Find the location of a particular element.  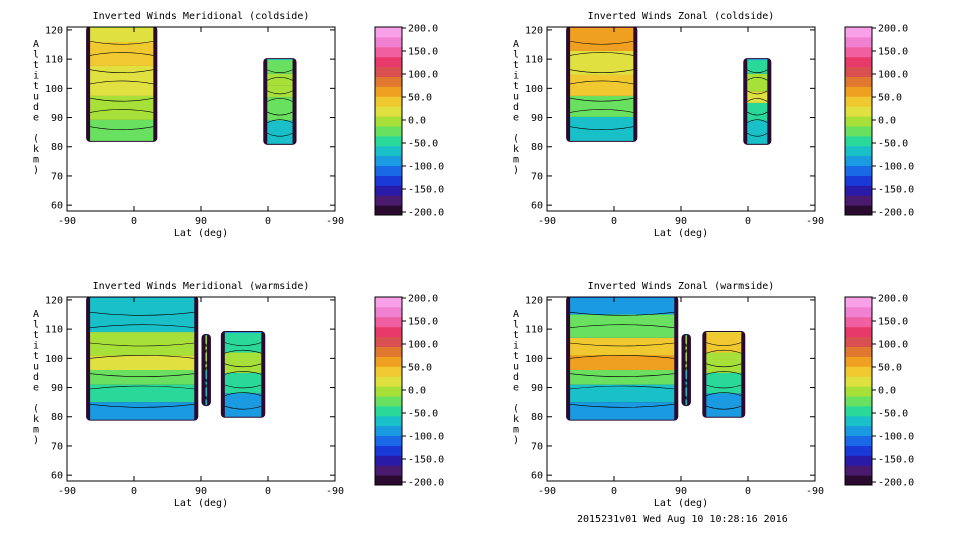

colorbar-label: 0.0 is located at coordinates (887, 391).